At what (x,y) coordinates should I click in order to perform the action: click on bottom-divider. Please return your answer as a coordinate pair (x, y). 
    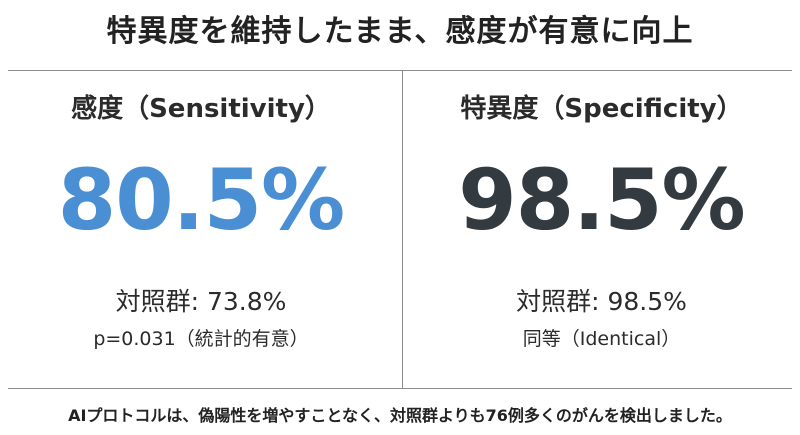
    Looking at the image, I should click on (400, 388).